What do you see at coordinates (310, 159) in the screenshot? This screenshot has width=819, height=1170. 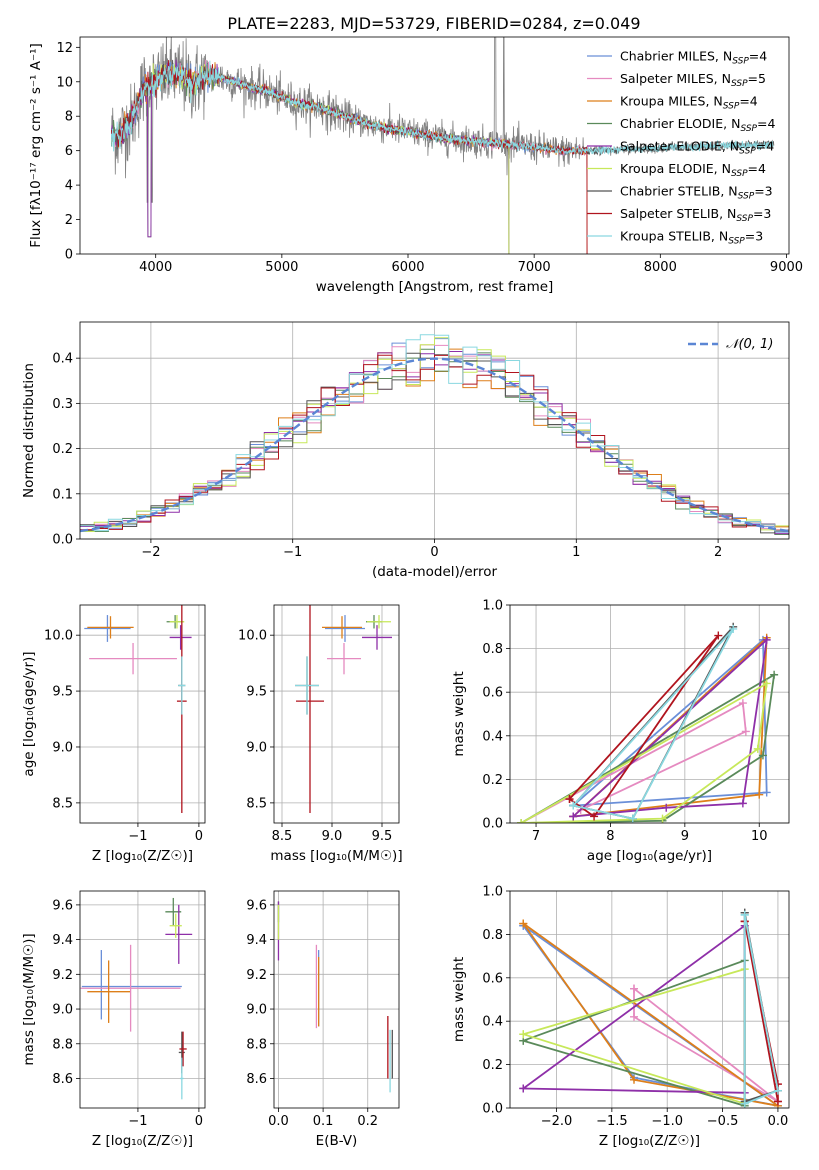 I see `model-chabrier-elodie-line` at bounding box center [310, 159].